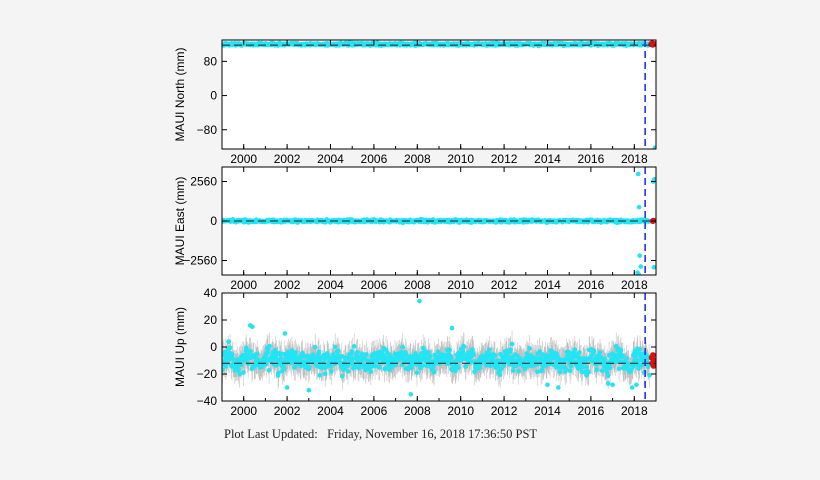  Describe the element at coordinates (287, 159) in the screenshot. I see `x-tick-label: 2002` at that location.